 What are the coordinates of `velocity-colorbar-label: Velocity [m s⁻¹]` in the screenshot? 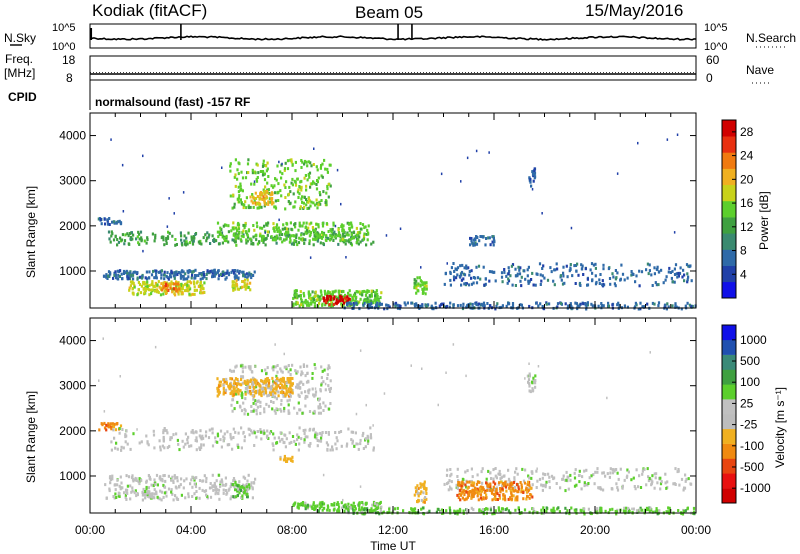 It's located at (780, 427).